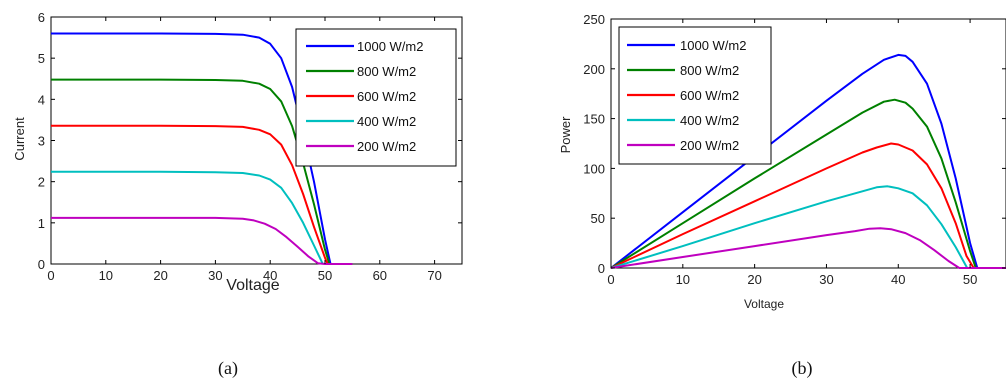 The image size is (1006, 382). I want to click on y-tick-label: 1, so click(41, 223).